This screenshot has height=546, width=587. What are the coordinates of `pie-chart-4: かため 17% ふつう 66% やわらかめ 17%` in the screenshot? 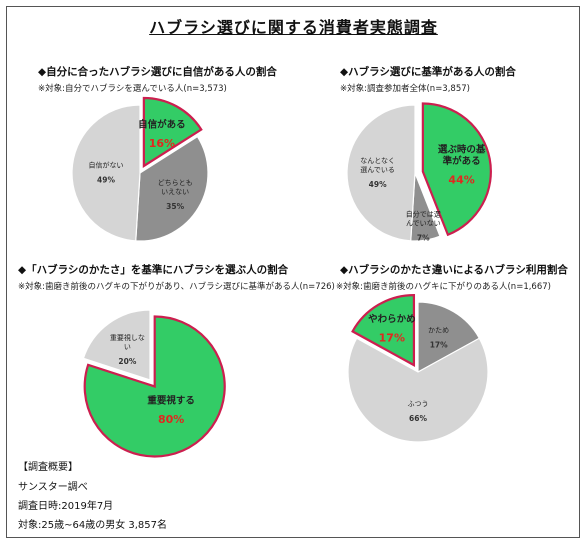 It's located at (418, 368).